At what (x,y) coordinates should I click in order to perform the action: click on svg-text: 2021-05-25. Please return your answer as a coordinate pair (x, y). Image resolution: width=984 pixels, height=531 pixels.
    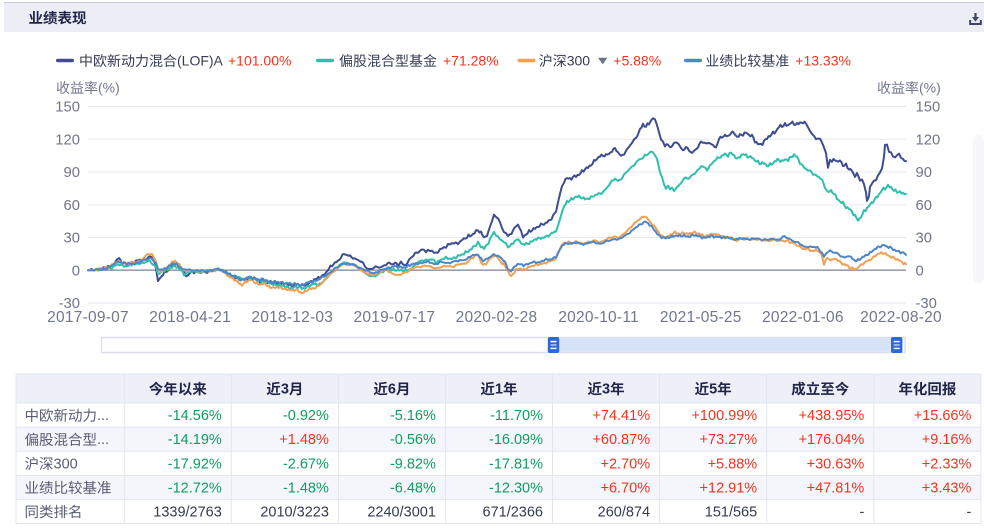
    Looking at the image, I should click on (701, 317).